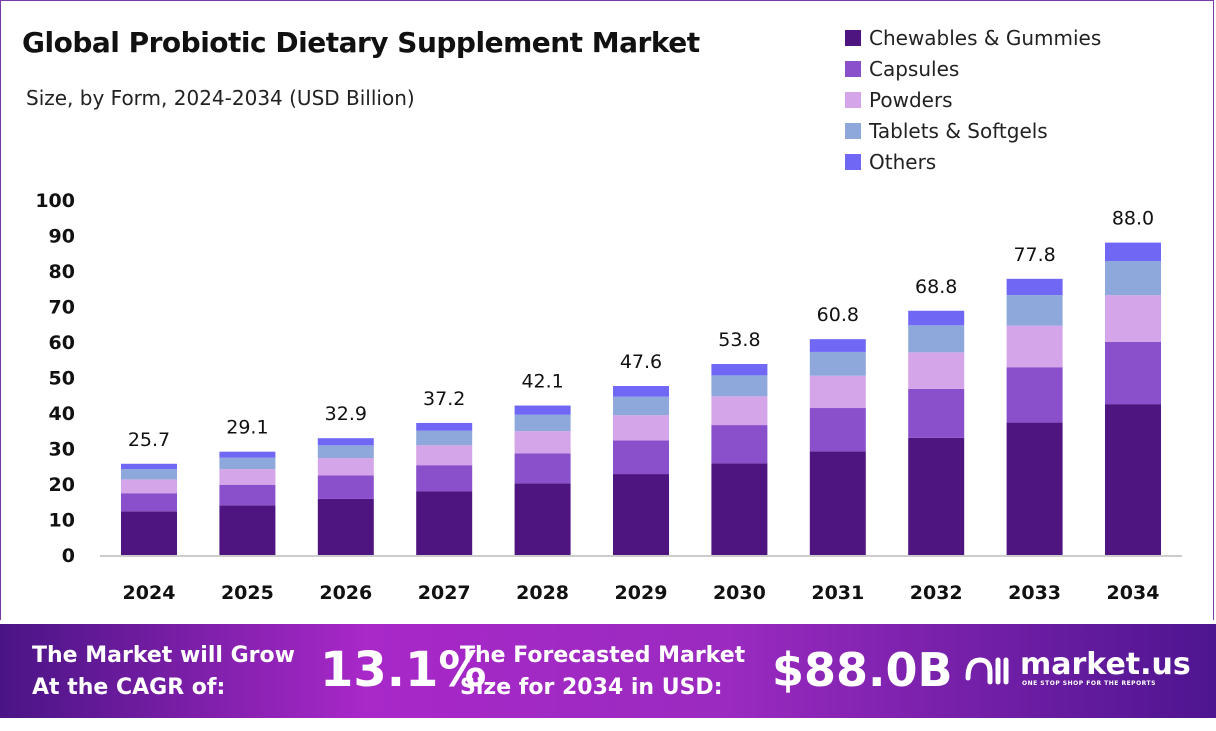 This screenshot has width=1216, height=731. What do you see at coordinates (62, 379) in the screenshot?
I see `y-tick-label: 50` at bounding box center [62, 379].